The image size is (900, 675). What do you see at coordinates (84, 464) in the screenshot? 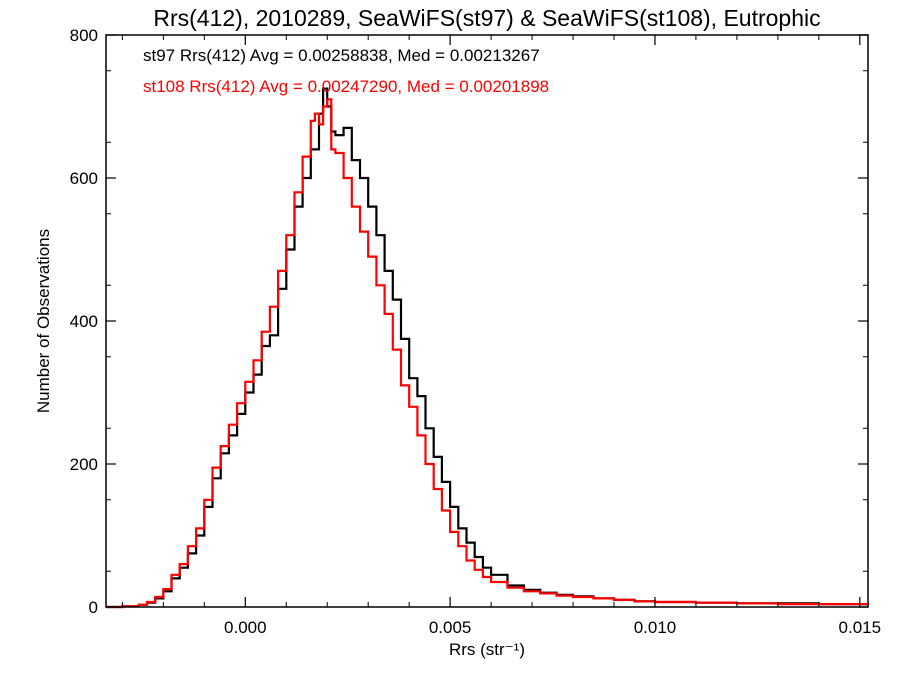
I see `y-tick-label: 200` at bounding box center [84, 464].